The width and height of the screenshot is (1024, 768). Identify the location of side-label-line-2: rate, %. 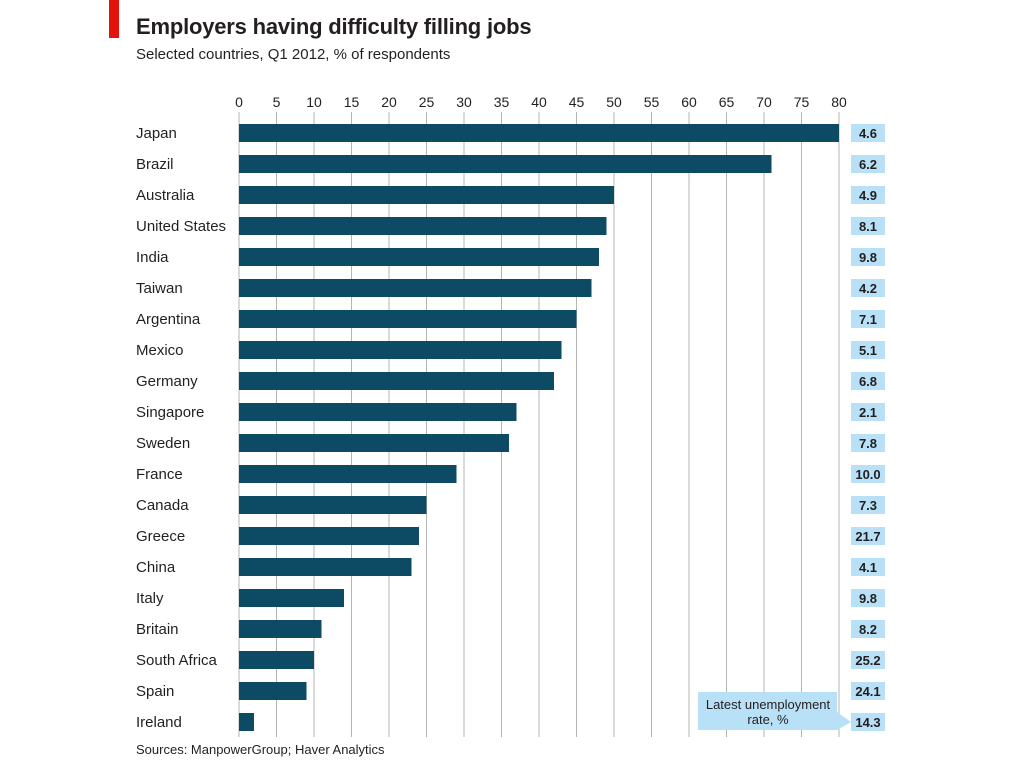
(768, 719).